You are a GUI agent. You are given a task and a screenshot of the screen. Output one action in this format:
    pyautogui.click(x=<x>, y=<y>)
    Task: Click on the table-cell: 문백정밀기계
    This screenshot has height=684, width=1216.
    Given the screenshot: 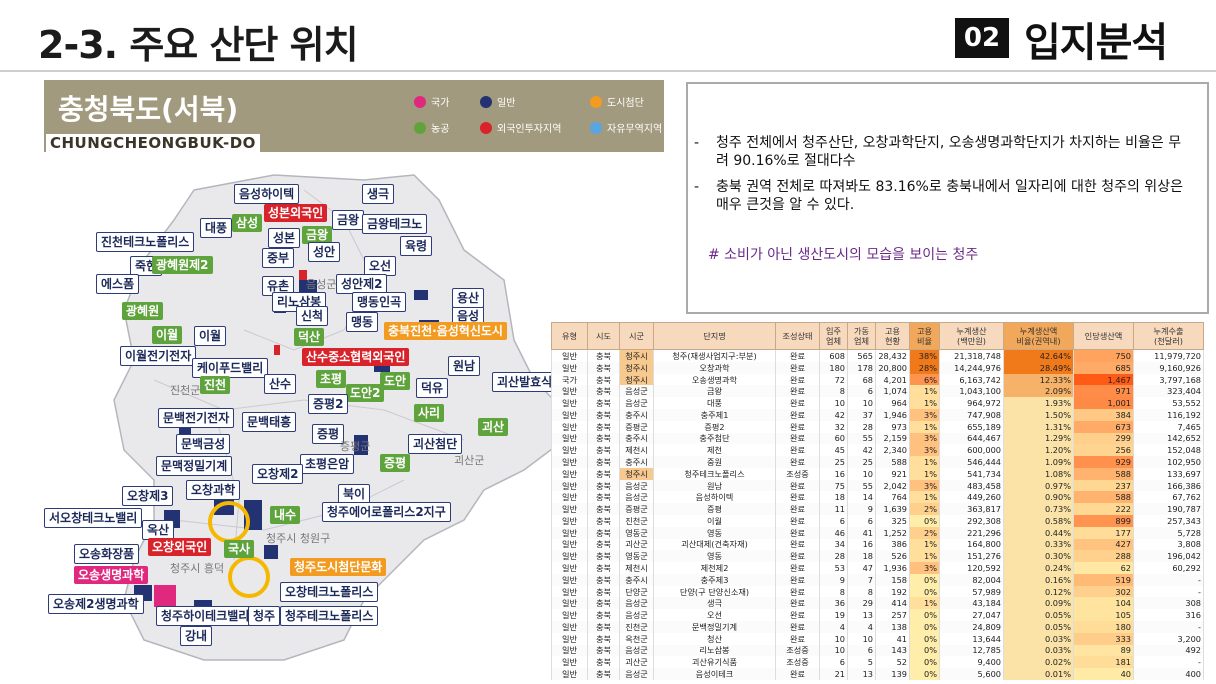 What is the action you would take?
    pyautogui.click(x=714, y=627)
    